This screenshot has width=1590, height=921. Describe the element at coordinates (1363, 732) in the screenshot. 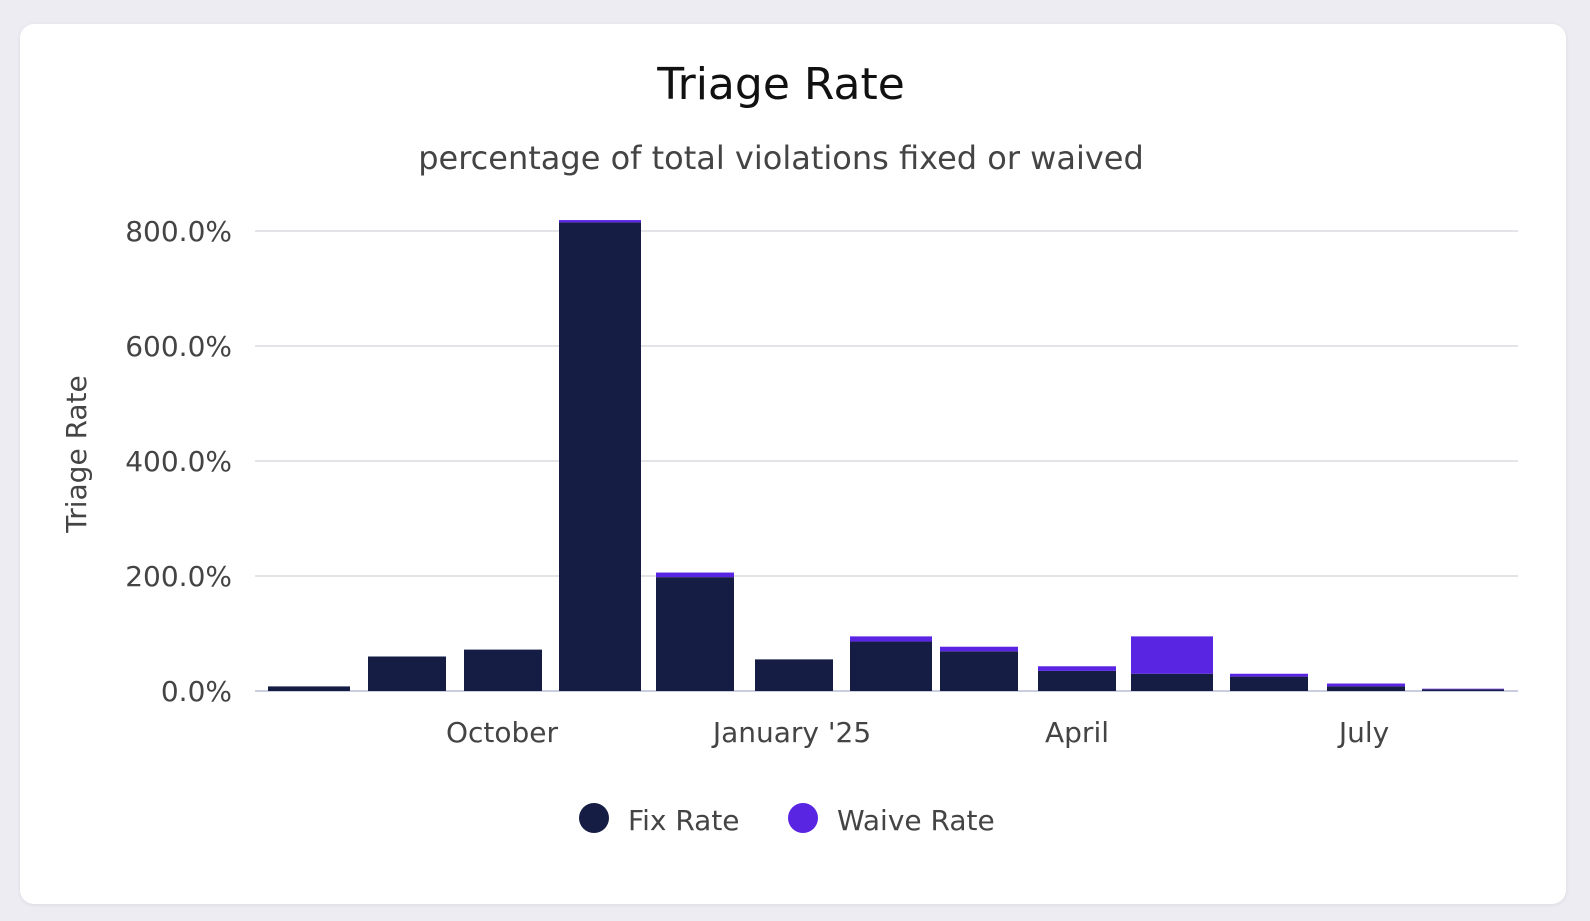

I see `x-tick-label: July` at that location.